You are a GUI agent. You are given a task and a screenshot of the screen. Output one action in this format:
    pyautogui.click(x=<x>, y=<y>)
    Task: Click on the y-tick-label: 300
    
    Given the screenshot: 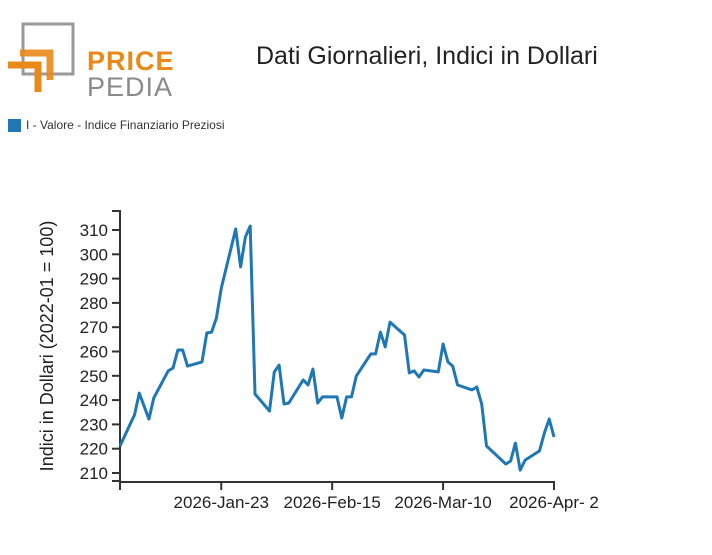 What is the action you would take?
    pyautogui.click(x=94, y=254)
    